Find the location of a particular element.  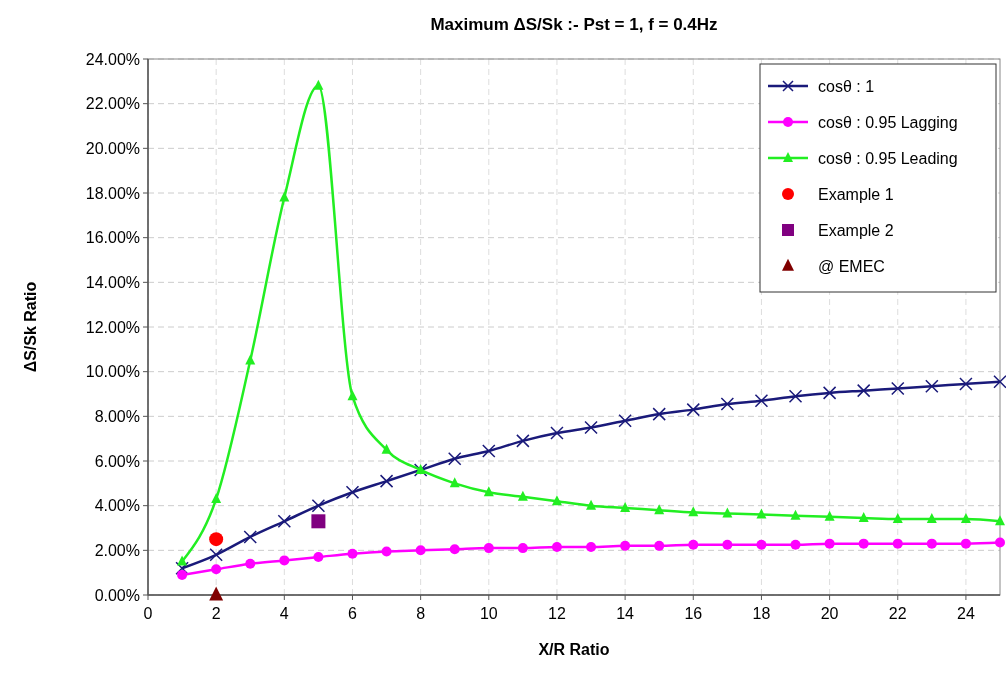

y-tick-label: 14.00% is located at coordinates (112, 282).